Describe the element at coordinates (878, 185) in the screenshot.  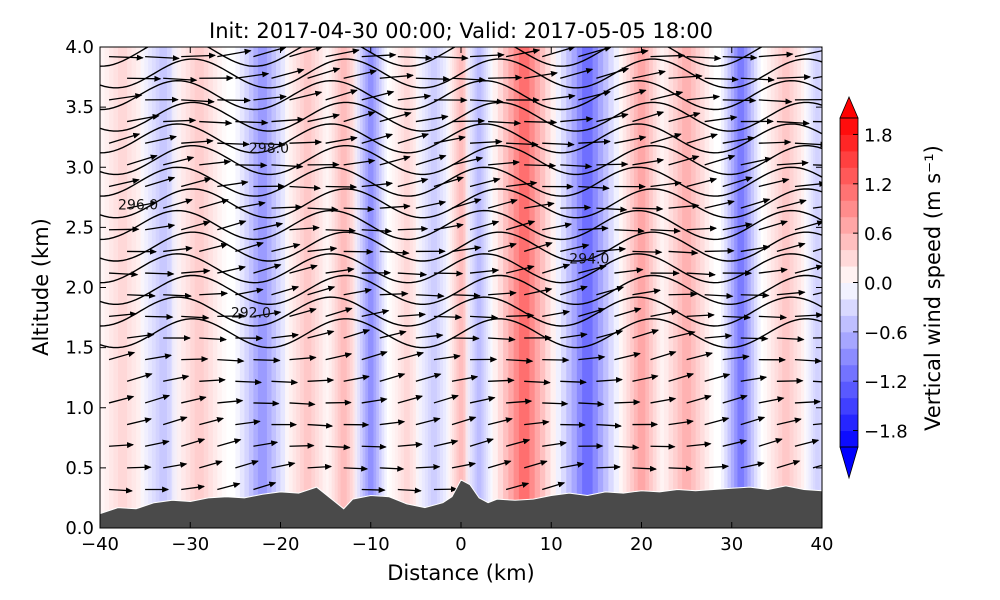
I see `colorbar-tick-label: 1.2` at that location.